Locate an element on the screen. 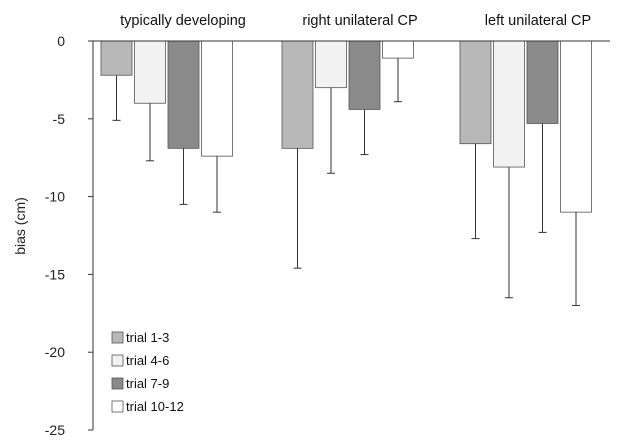 Image resolution: width=617 pixels, height=444 pixels. category-label: left unilateral CP is located at coordinates (538, 21).